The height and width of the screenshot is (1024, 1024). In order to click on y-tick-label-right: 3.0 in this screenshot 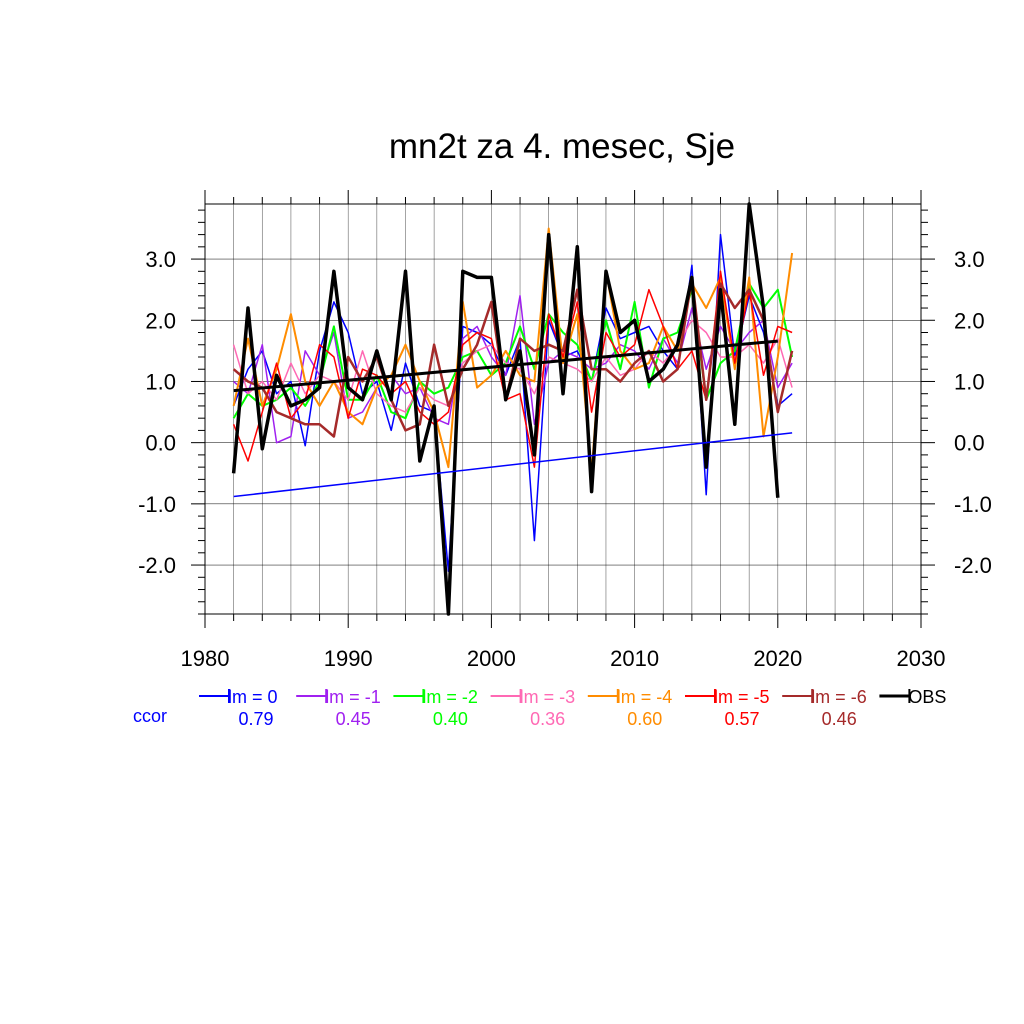, I will do `click(969, 259)`.